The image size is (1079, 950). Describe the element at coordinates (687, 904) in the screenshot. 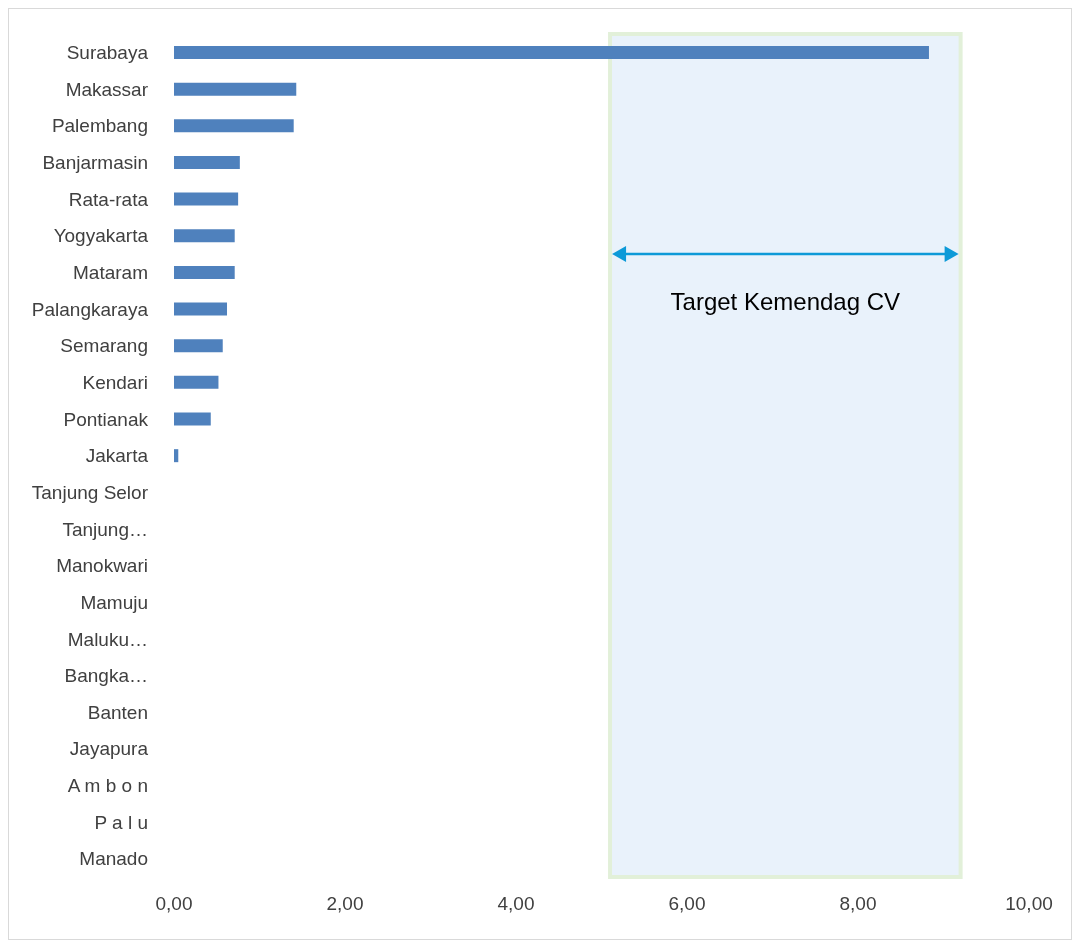

I see `x-tick-label: 6,00` at that location.